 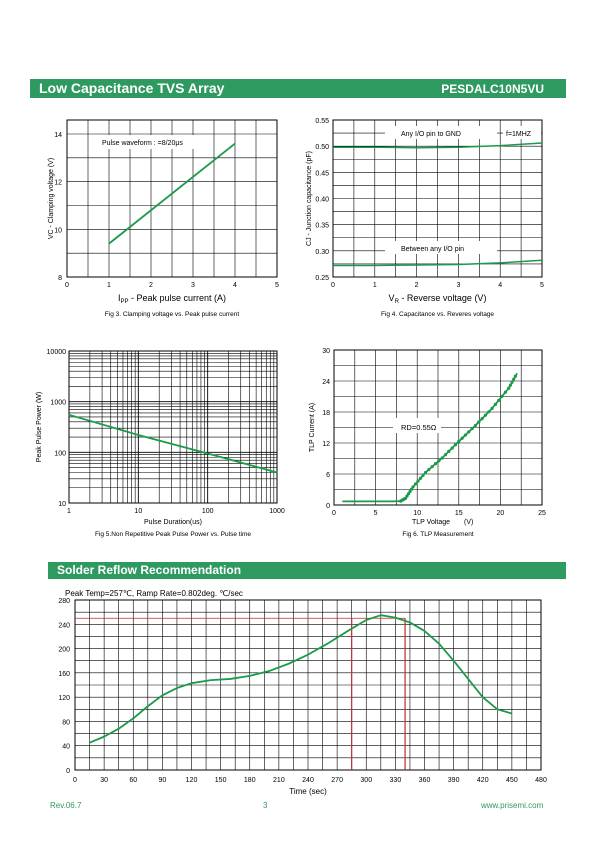 I want to click on fig6-annotation-box, so click(x=417, y=425).